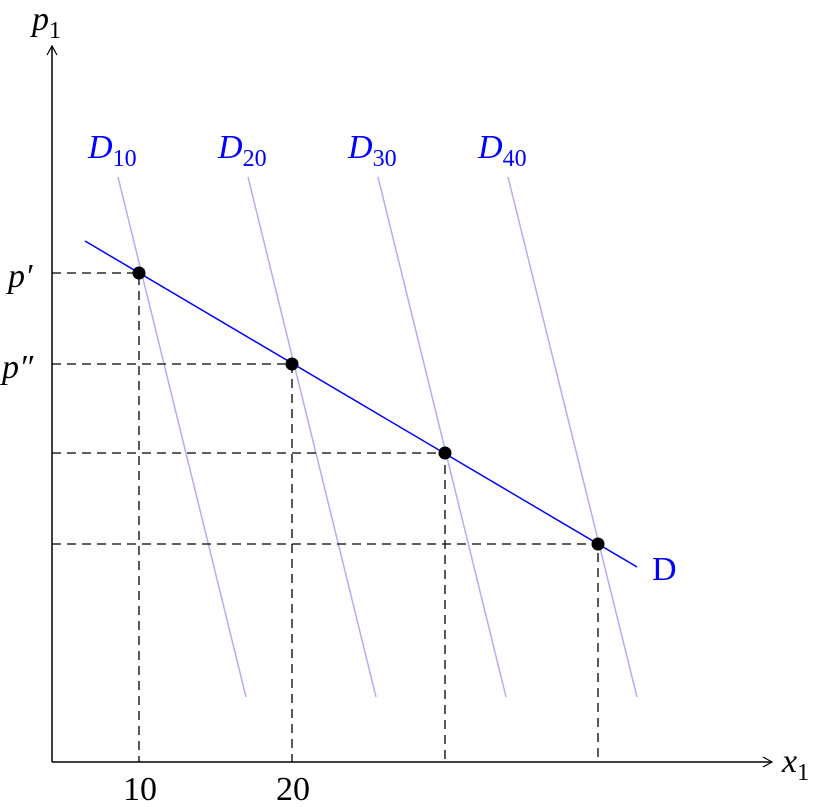  I want to click on demand-label: D40, so click(502, 150).